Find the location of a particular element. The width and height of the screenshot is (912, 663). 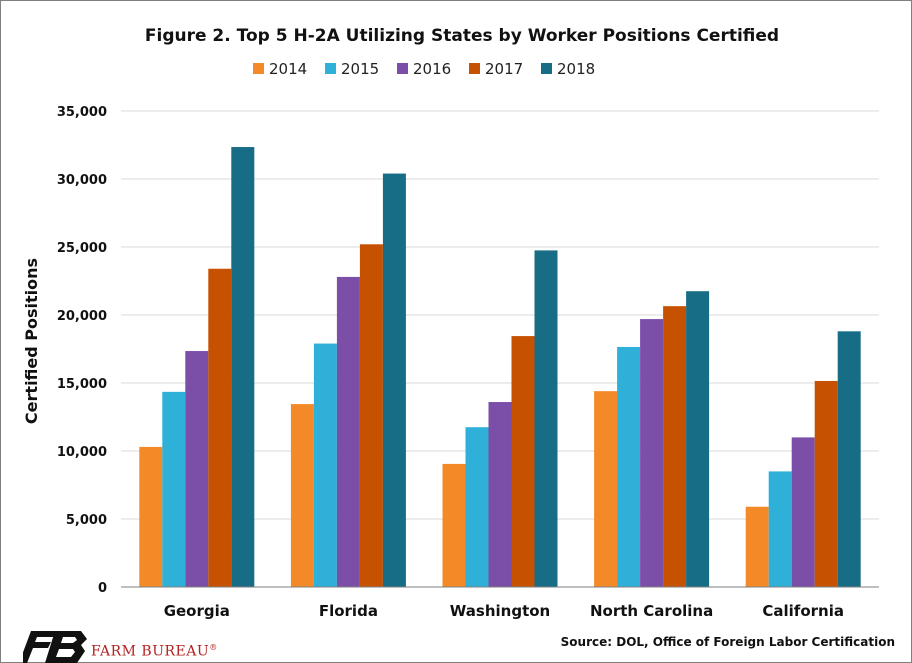

x-tick-label: Georgia is located at coordinates (197, 611).